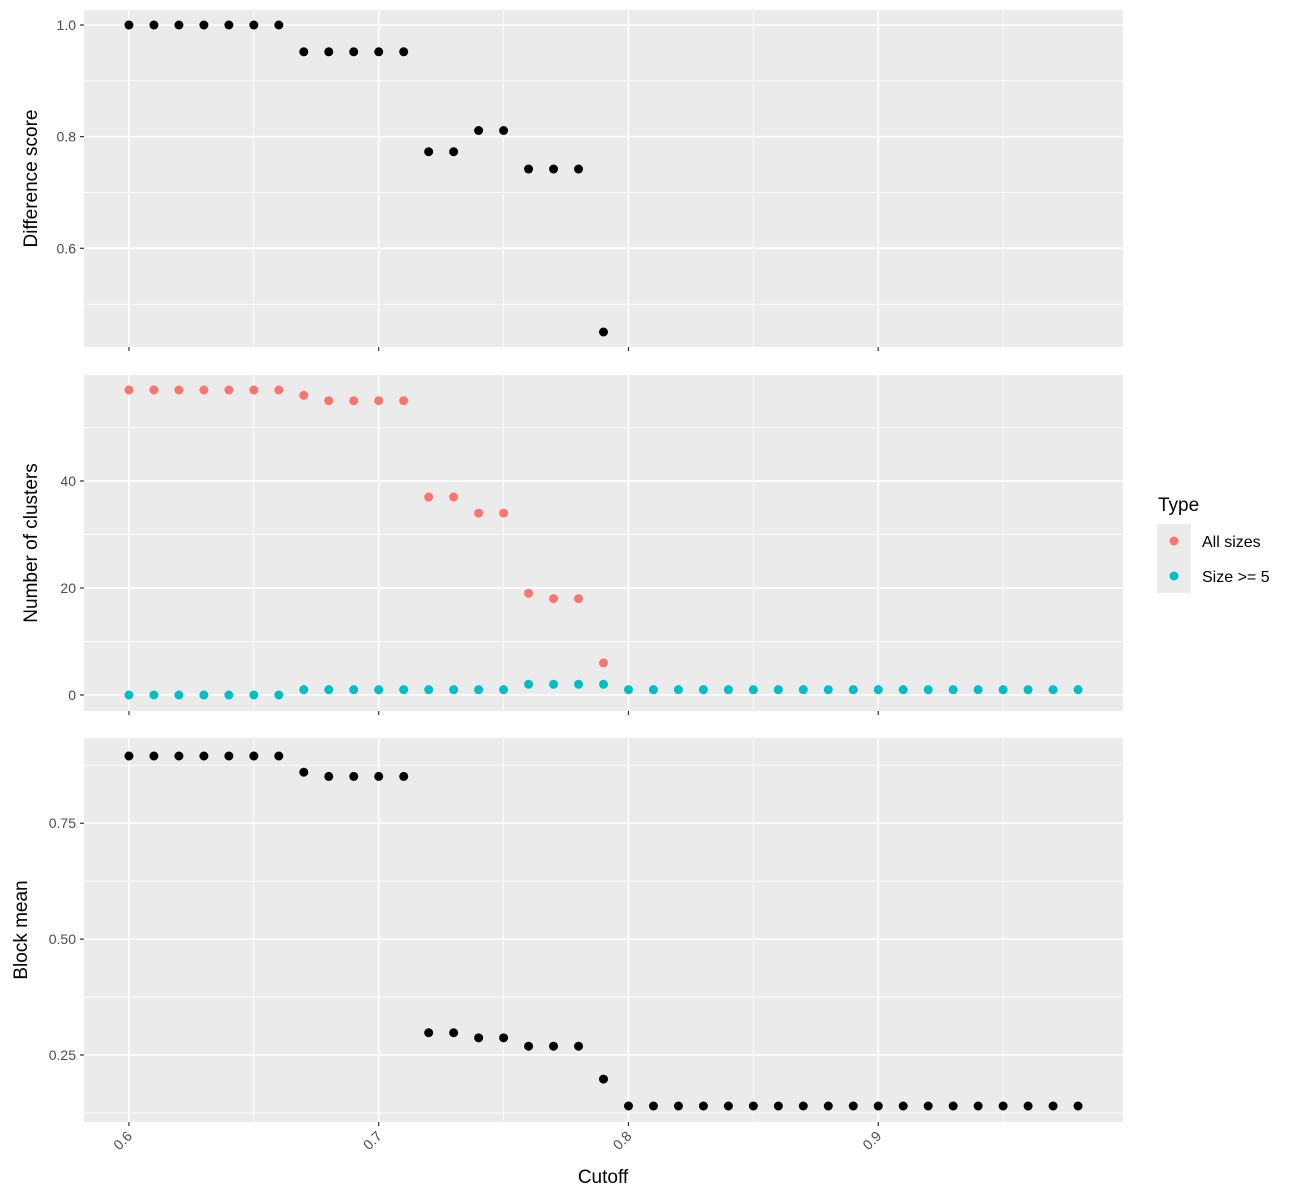 The height and width of the screenshot is (1200, 1300). I want to click on y-axis-title: Number of clusters, so click(31, 542).